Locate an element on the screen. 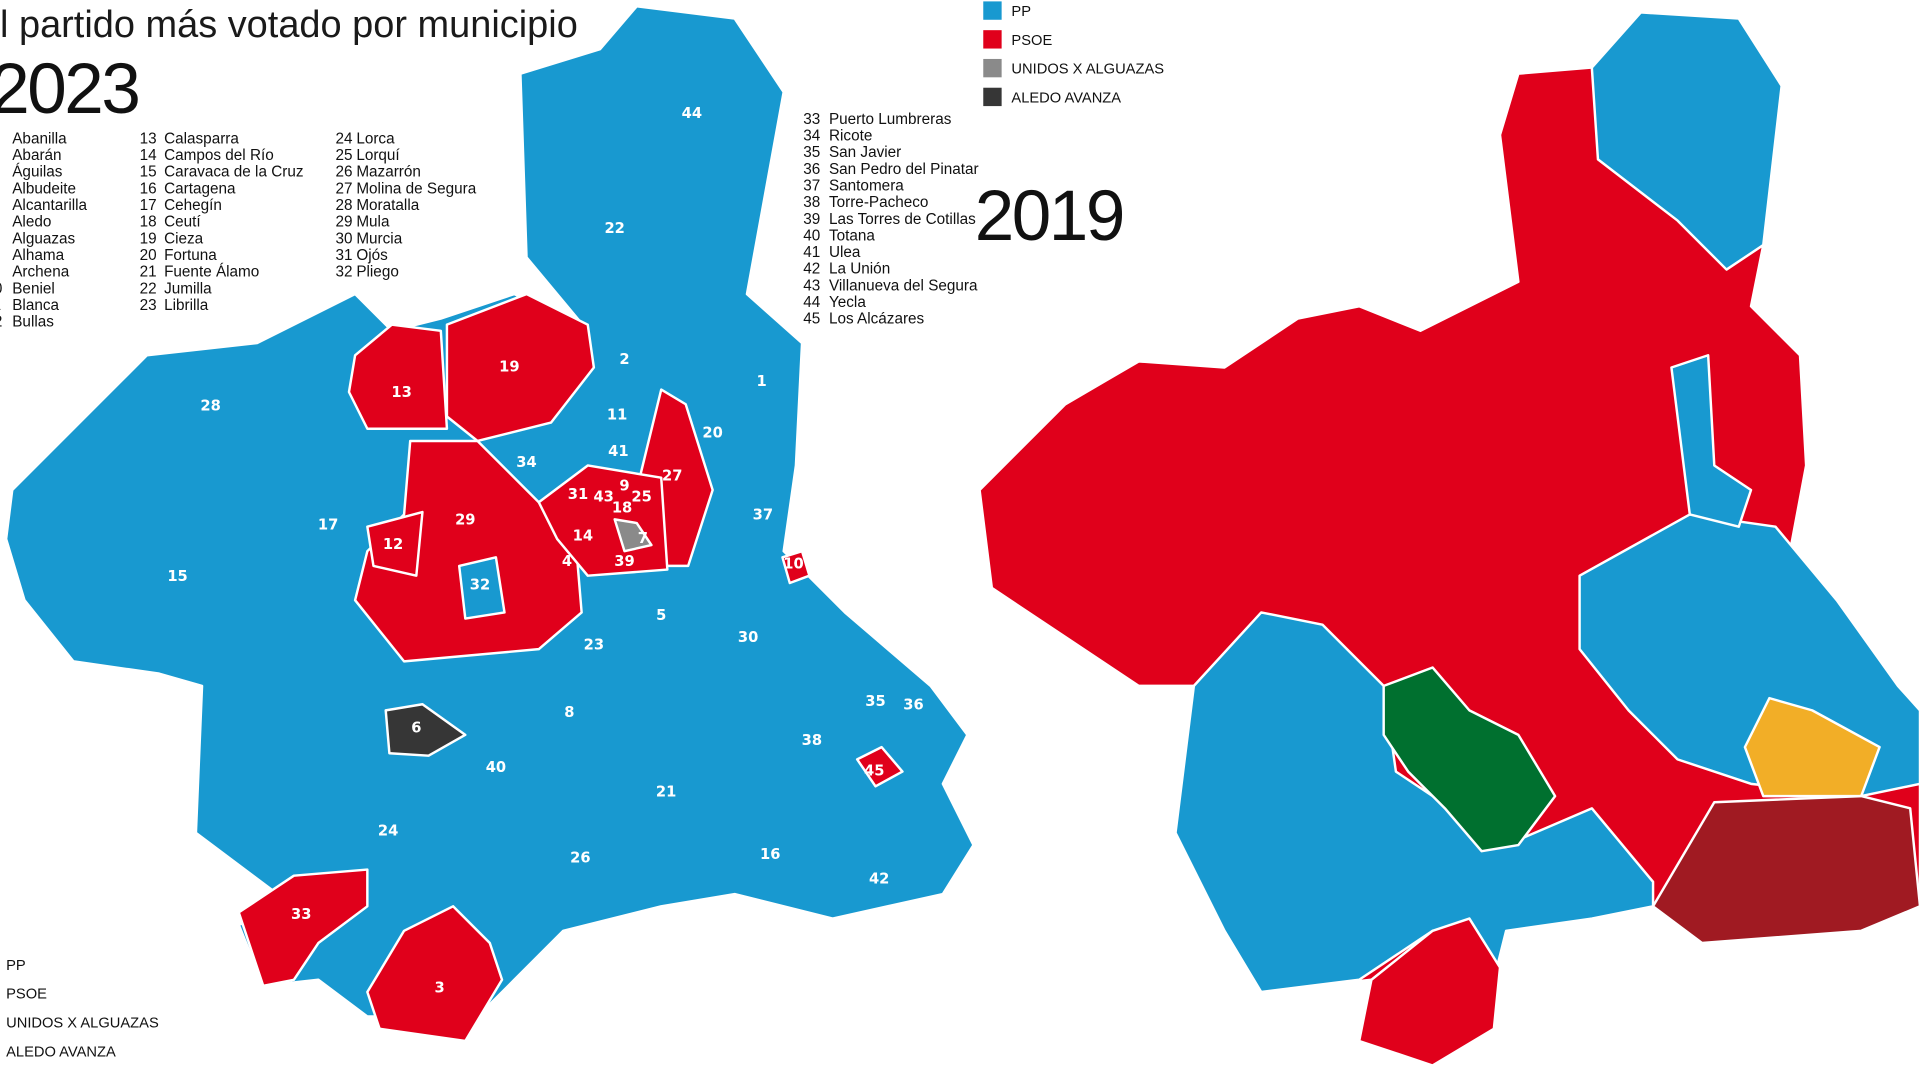 Image resolution: width=1920 pixels, height=1073 pixels. municipality-name: Cieza is located at coordinates (184, 238).